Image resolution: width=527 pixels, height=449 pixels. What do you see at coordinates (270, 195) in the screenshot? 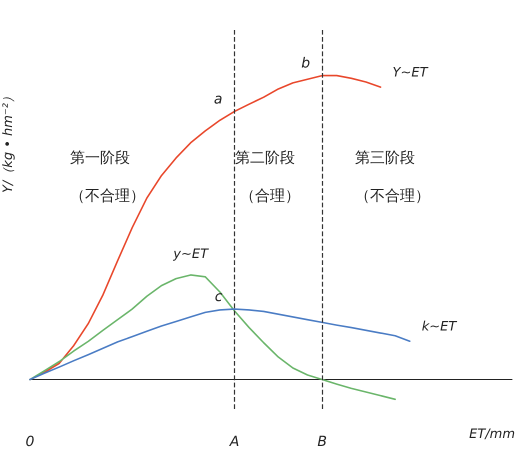
I see `annotation: （合理）` at bounding box center [270, 195].